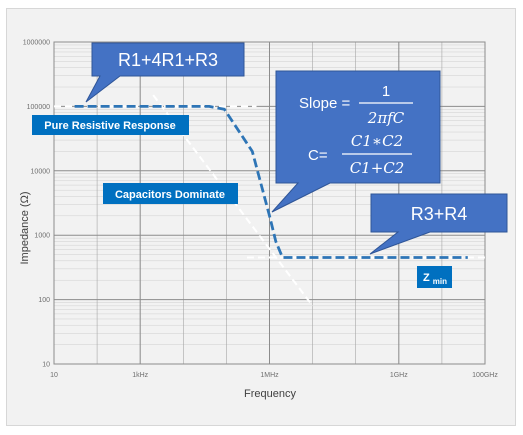  I want to click on slope-numerator: 1, so click(386, 91).